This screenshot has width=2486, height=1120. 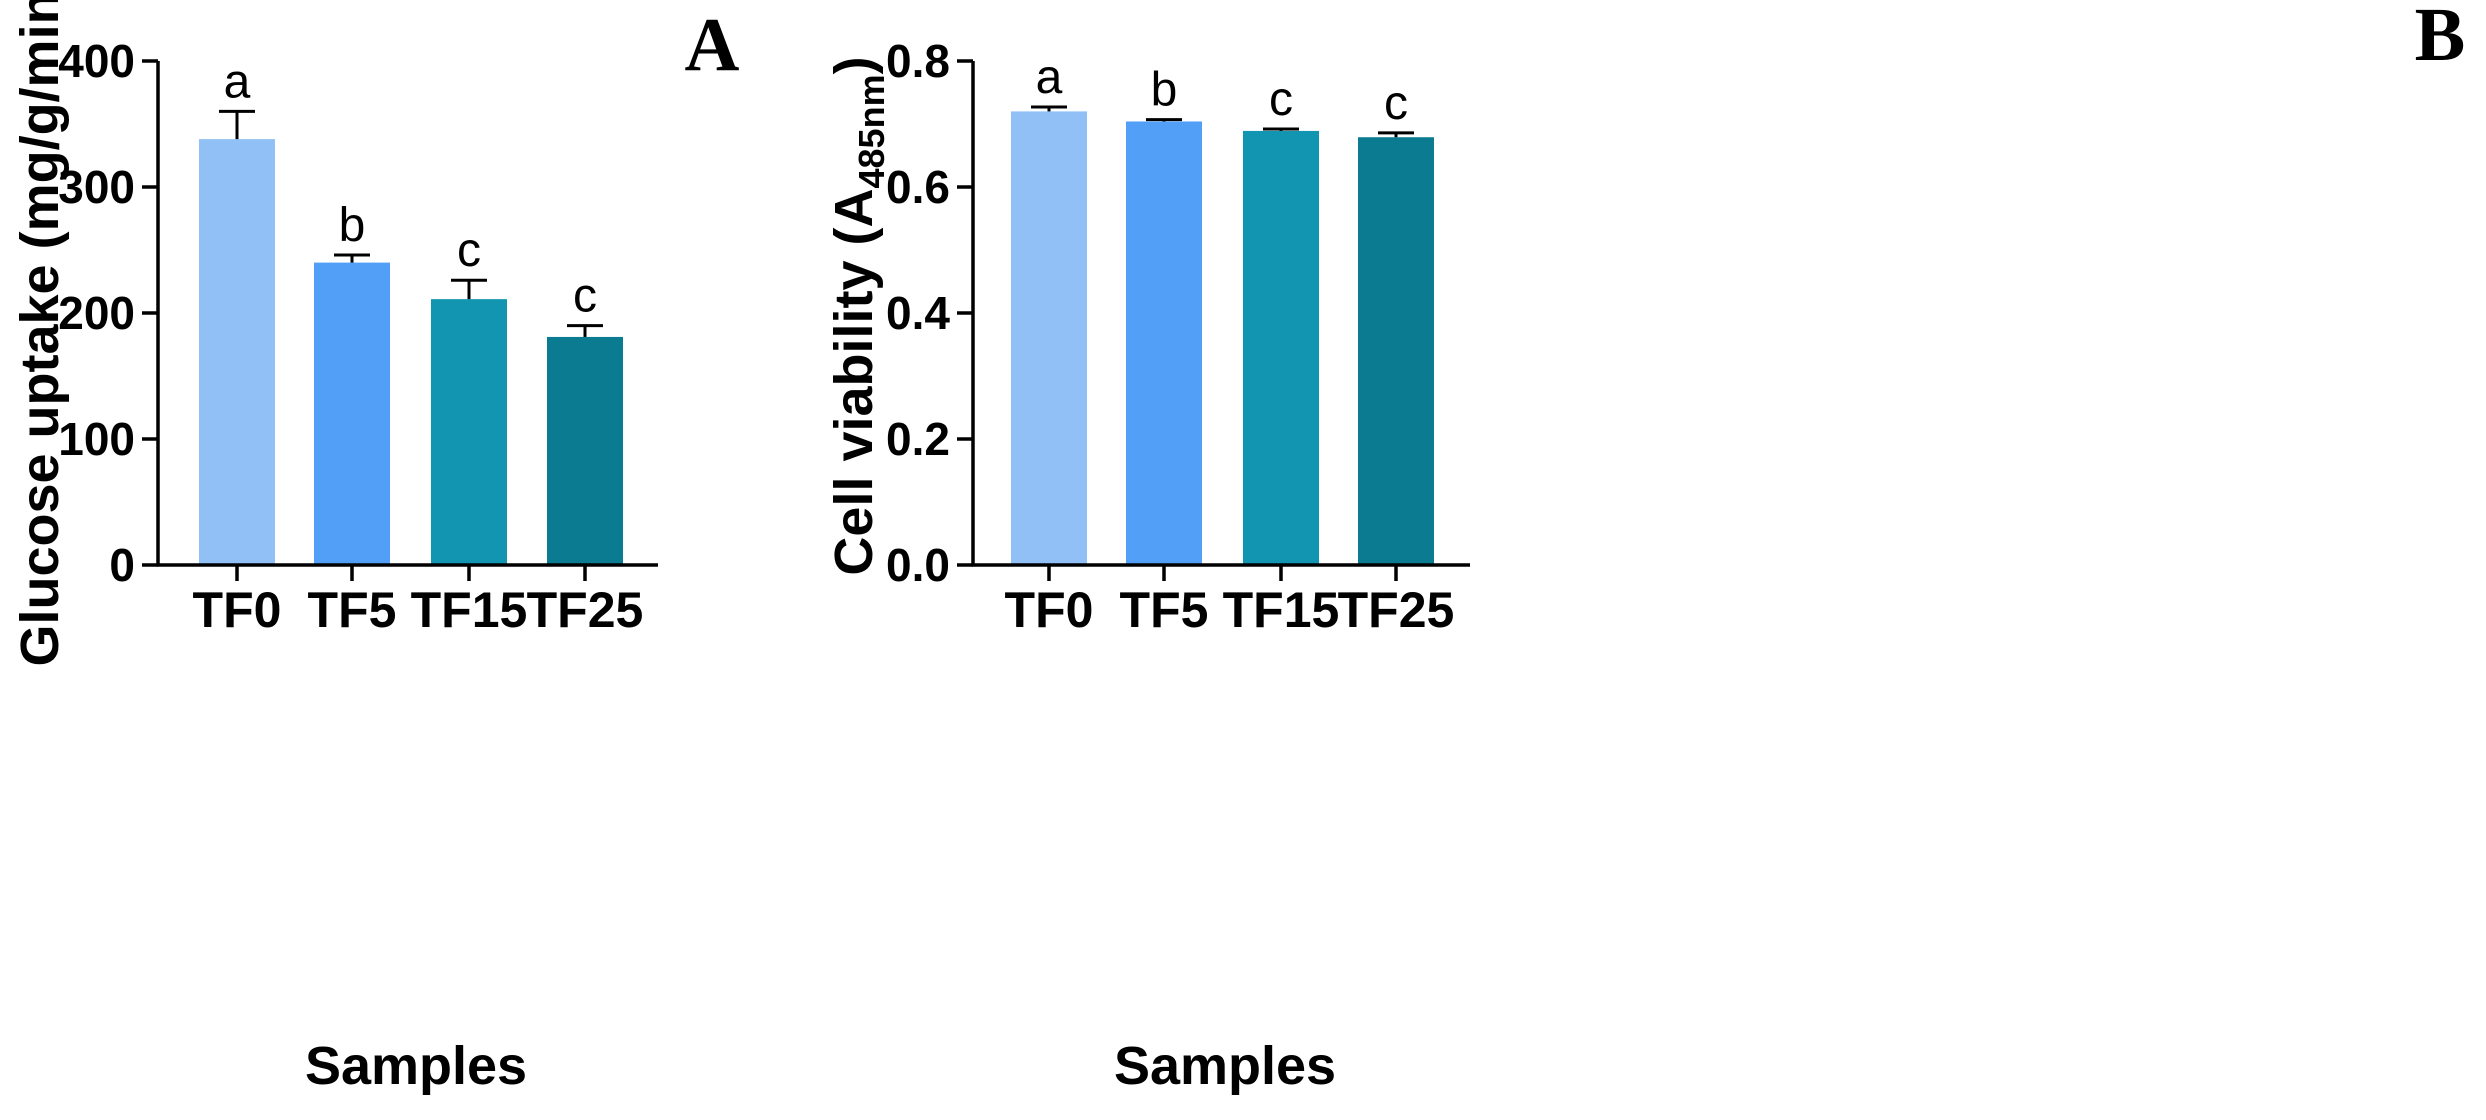 What do you see at coordinates (1049, 338) in the screenshot?
I see `panel-b-bar-tf0` at bounding box center [1049, 338].